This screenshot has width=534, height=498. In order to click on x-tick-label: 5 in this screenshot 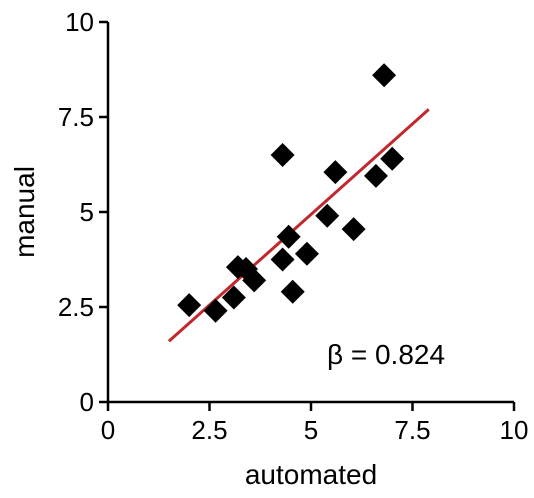, I will do `click(311, 430)`.